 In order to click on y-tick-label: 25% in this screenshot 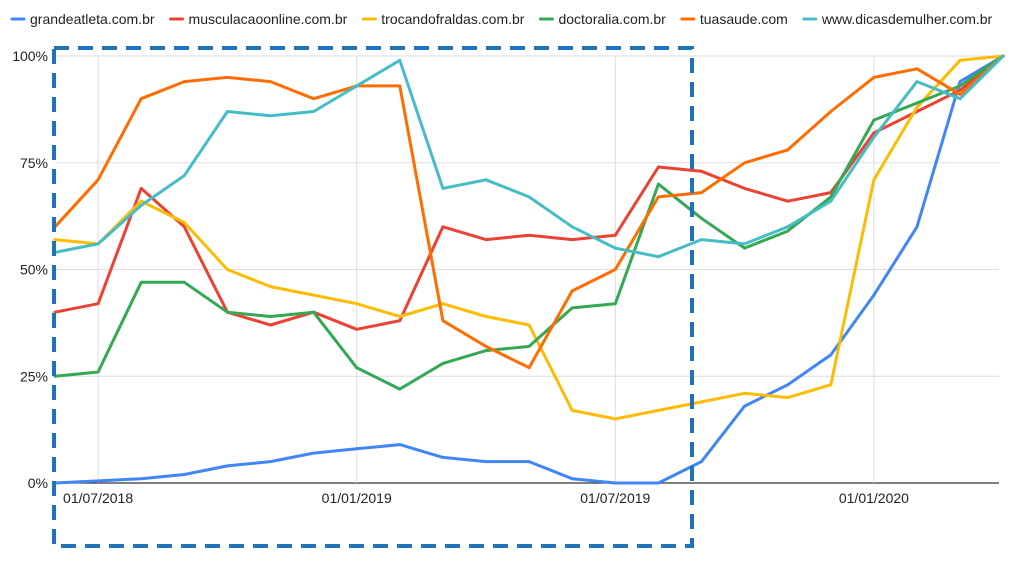, I will do `click(34, 376)`.